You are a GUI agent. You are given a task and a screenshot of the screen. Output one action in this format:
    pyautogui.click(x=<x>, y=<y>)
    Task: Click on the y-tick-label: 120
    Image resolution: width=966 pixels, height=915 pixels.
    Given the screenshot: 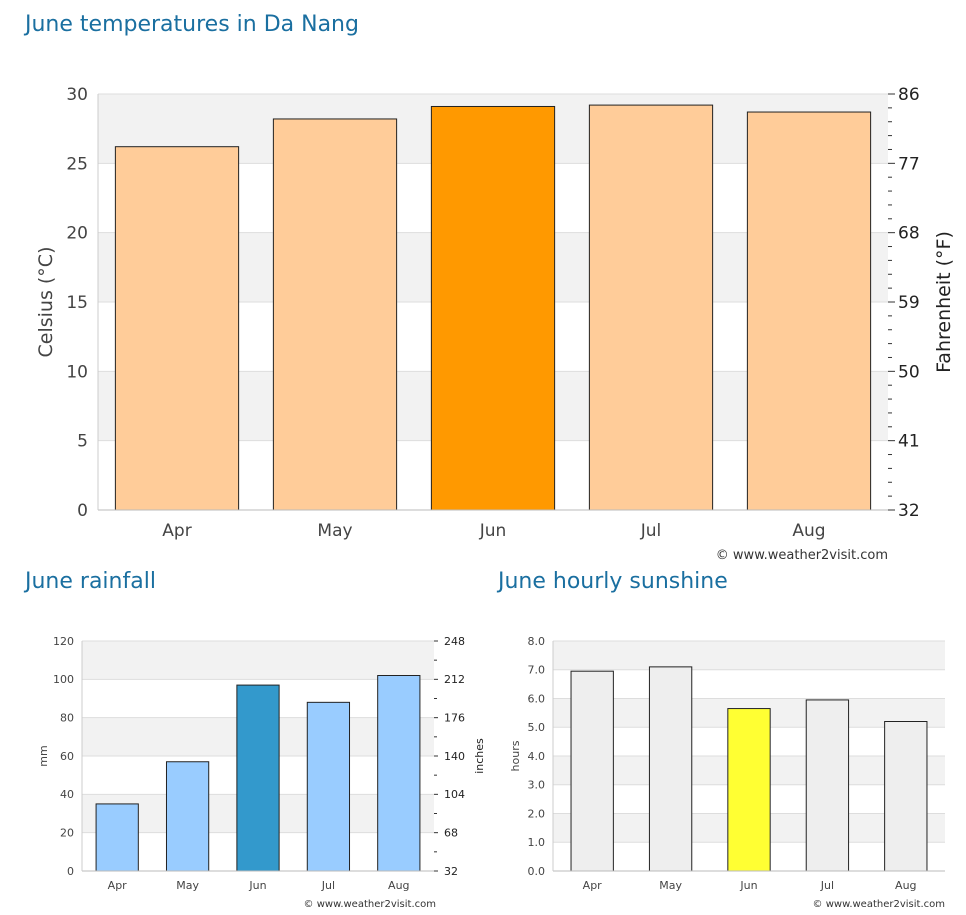 What is the action you would take?
    pyautogui.click(x=63, y=641)
    